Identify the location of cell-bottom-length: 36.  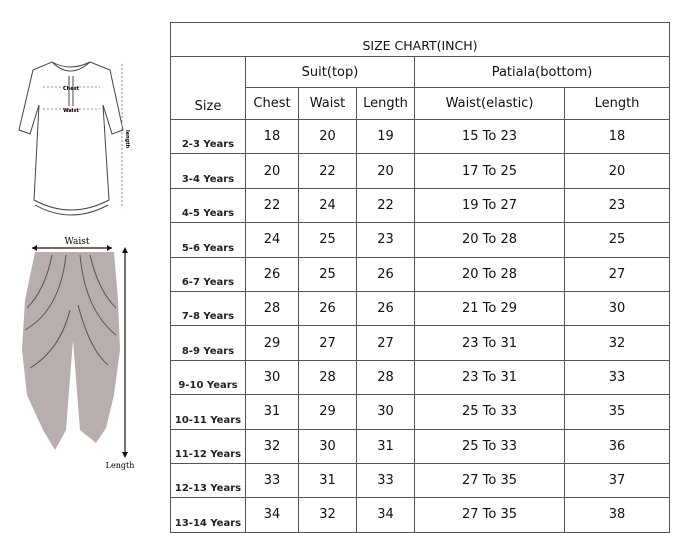
(617, 446).